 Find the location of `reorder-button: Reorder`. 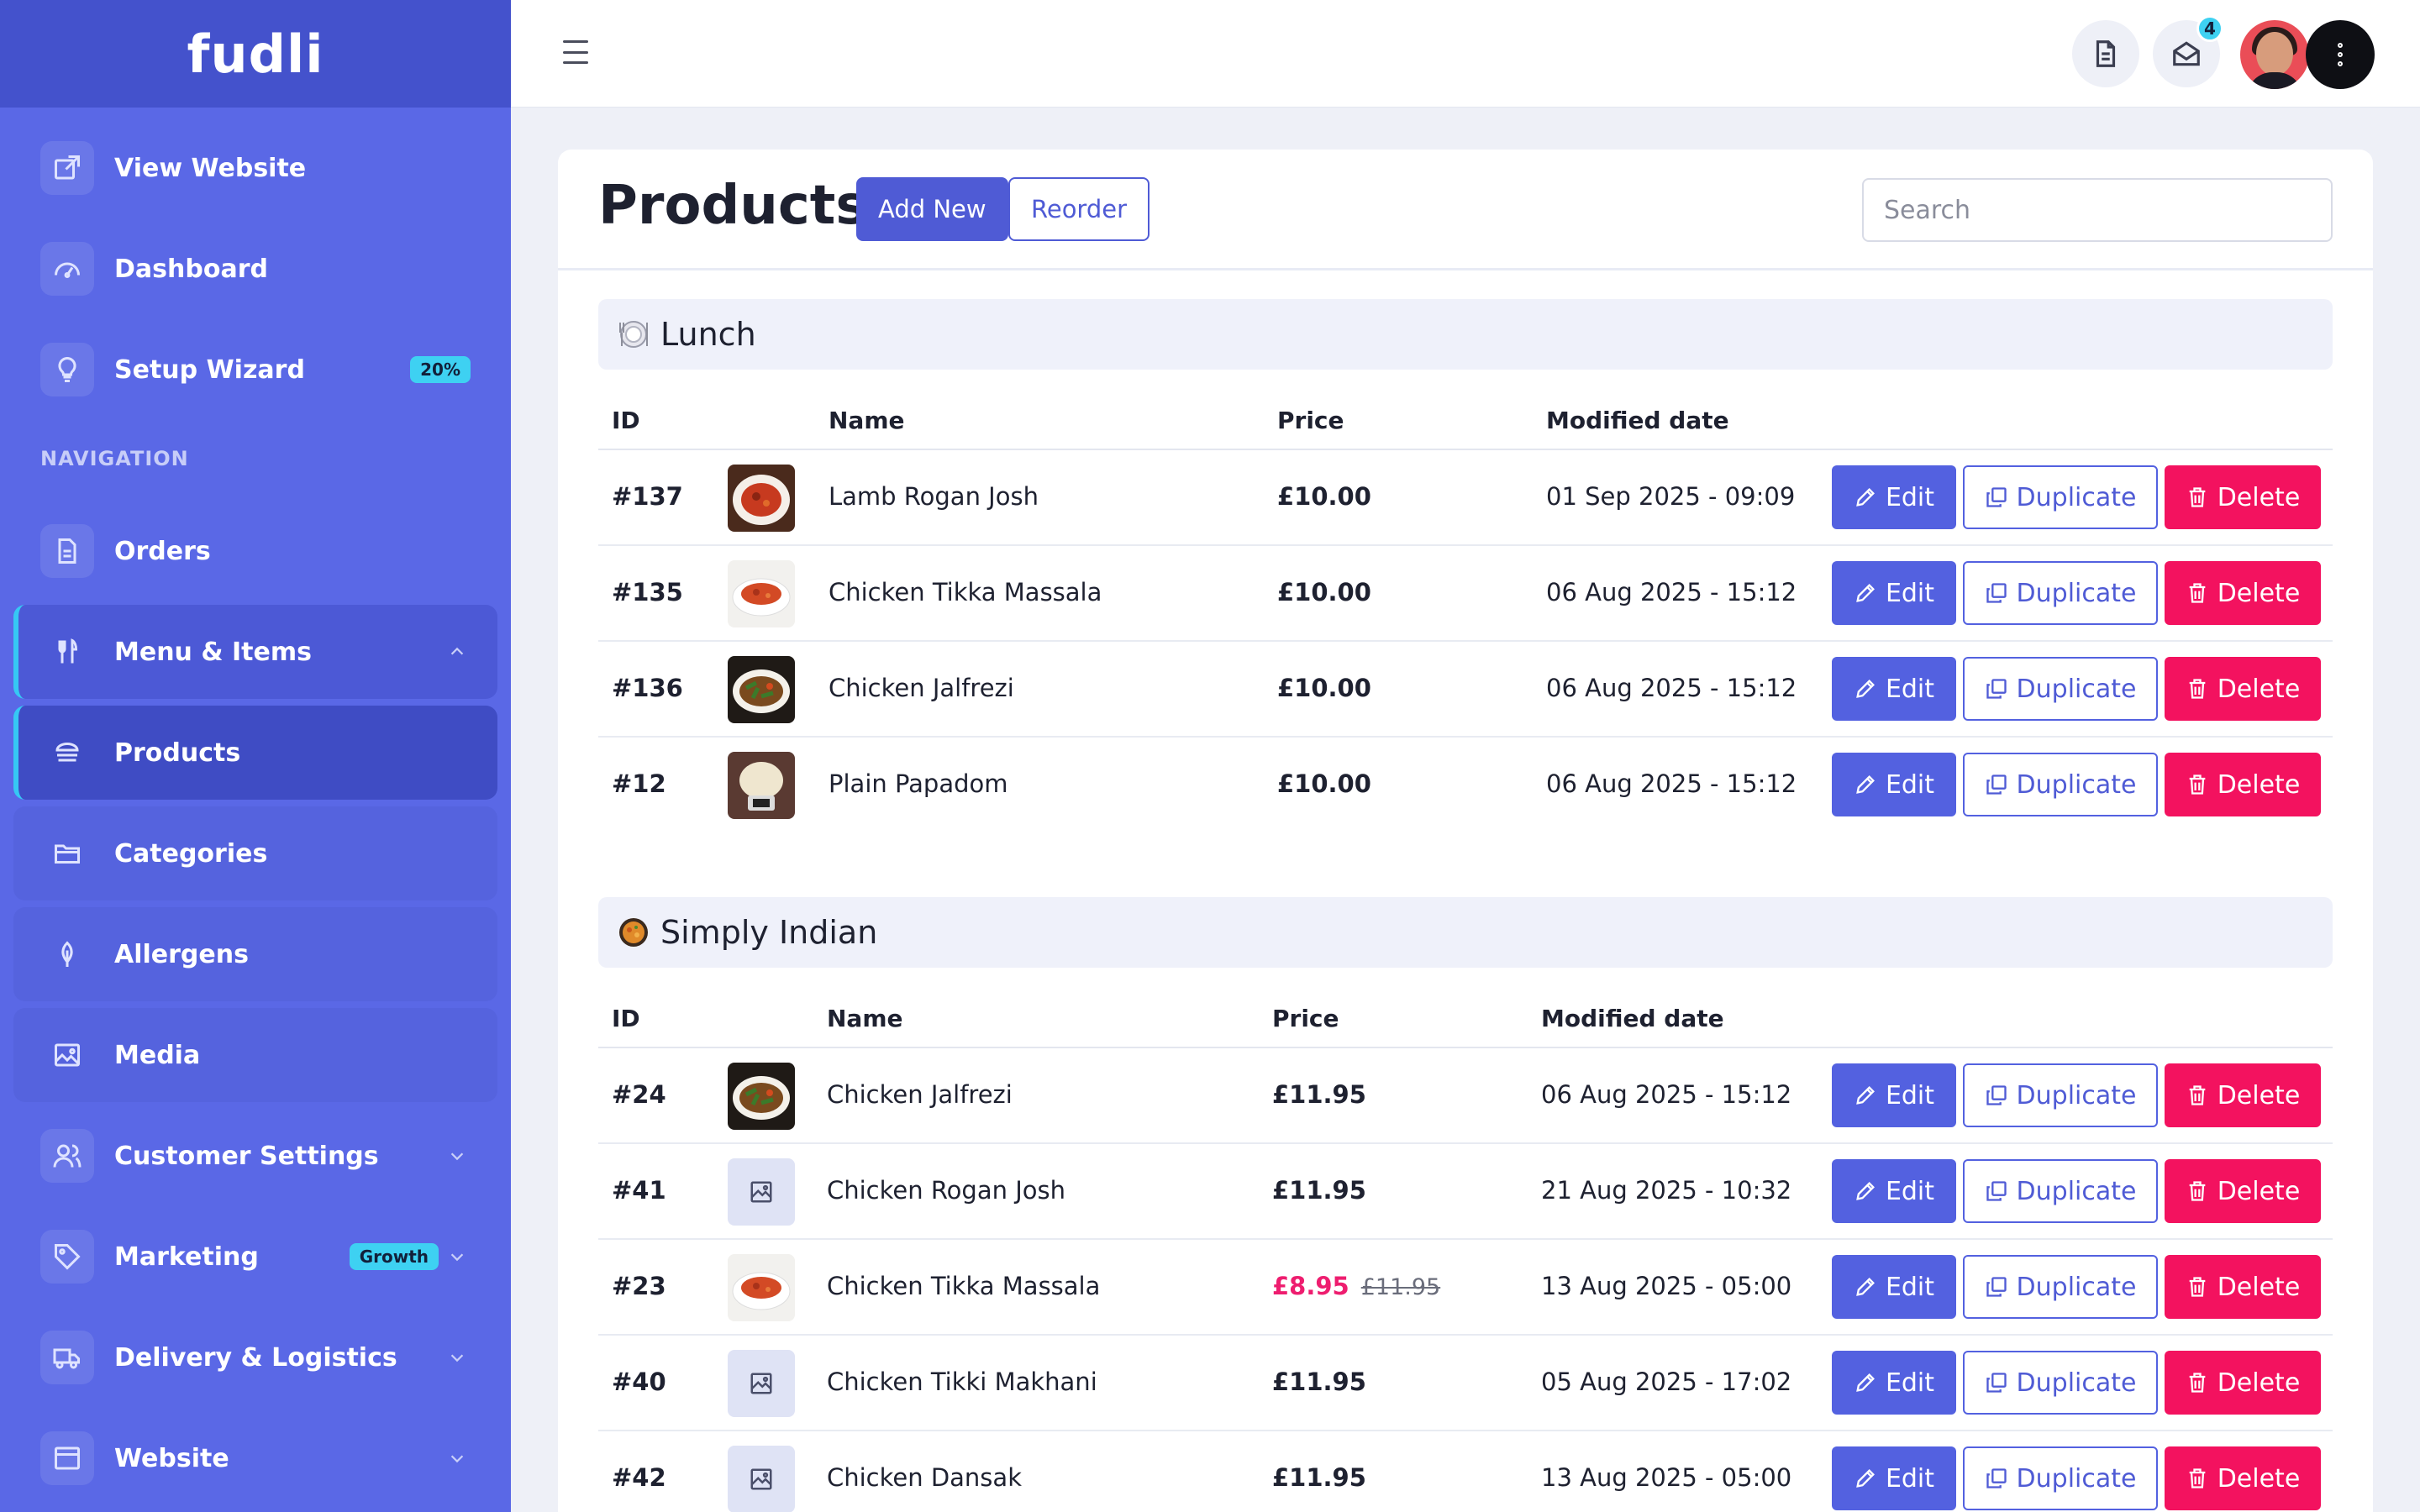

reorder-button: Reorder is located at coordinates (1079, 209).